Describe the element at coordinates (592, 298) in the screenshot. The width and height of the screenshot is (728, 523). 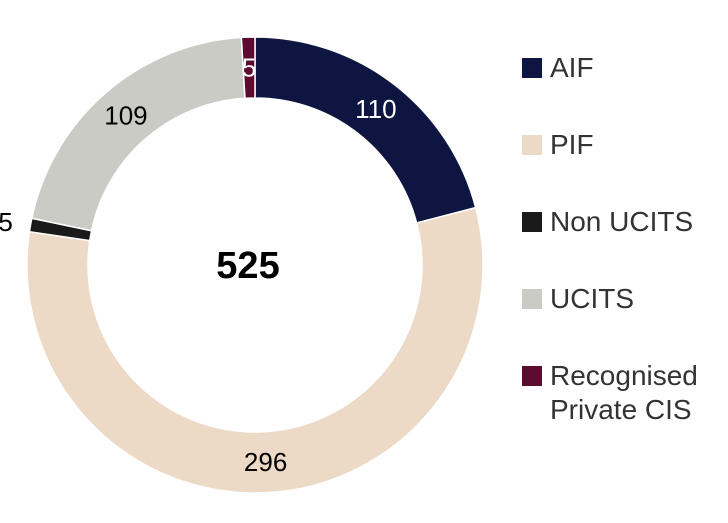
I see `legend-label-ucits: UCITS` at that location.